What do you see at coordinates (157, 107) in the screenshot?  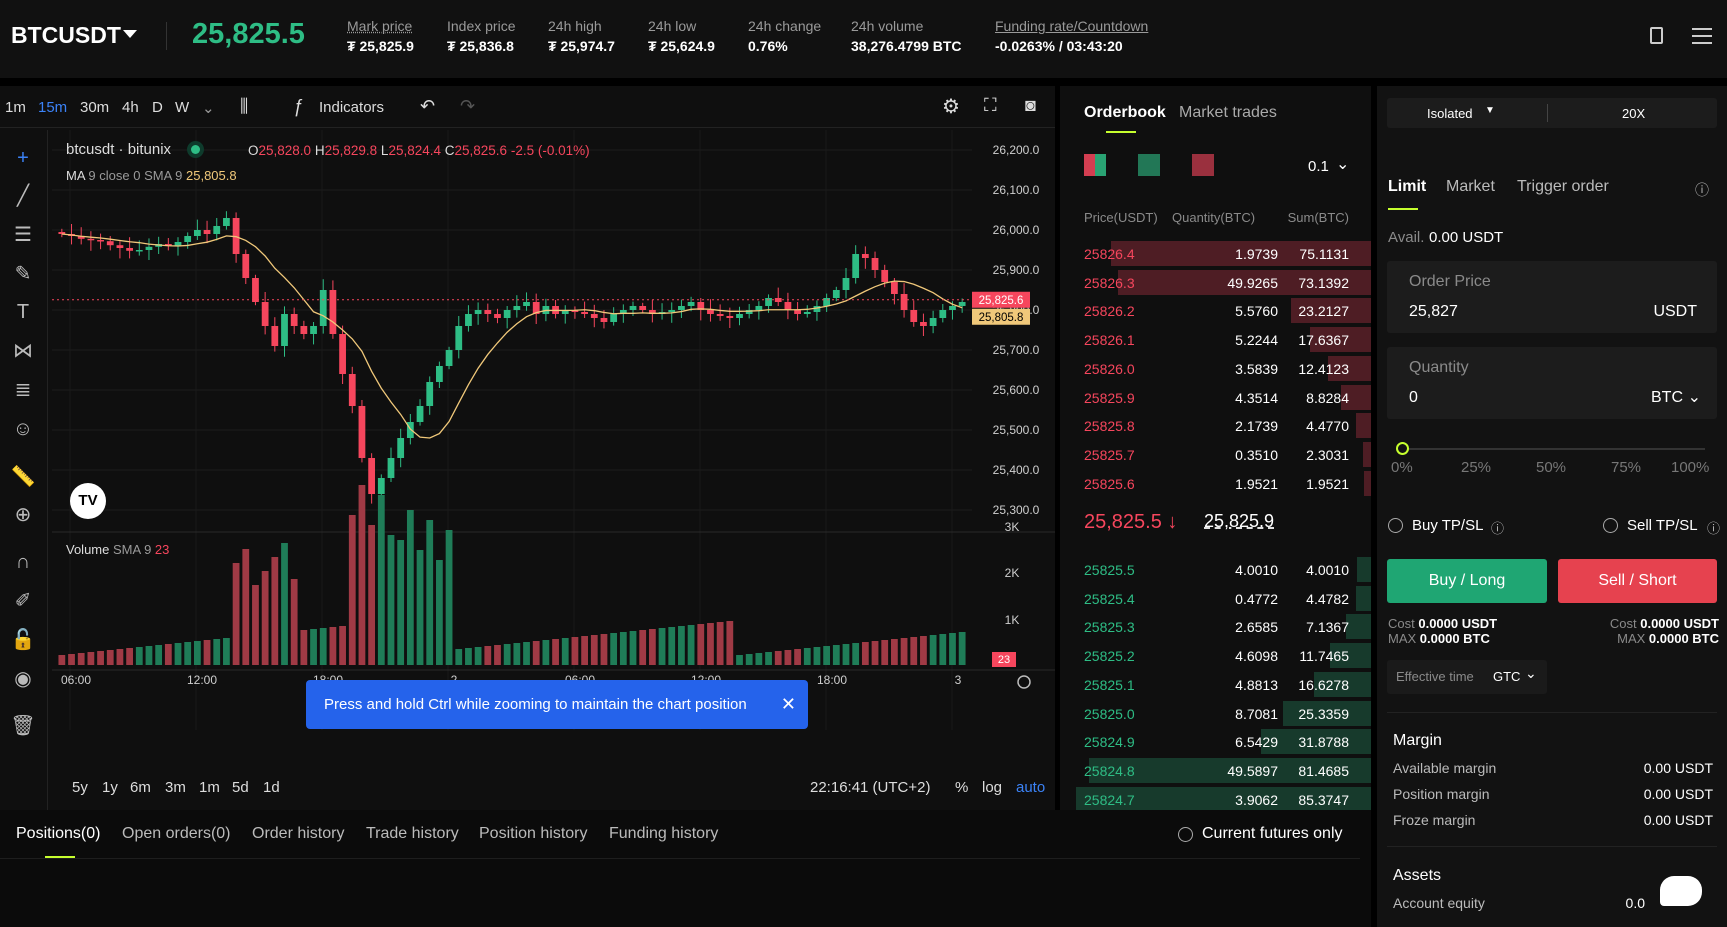 I see `timeframe-d: D` at bounding box center [157, 107].